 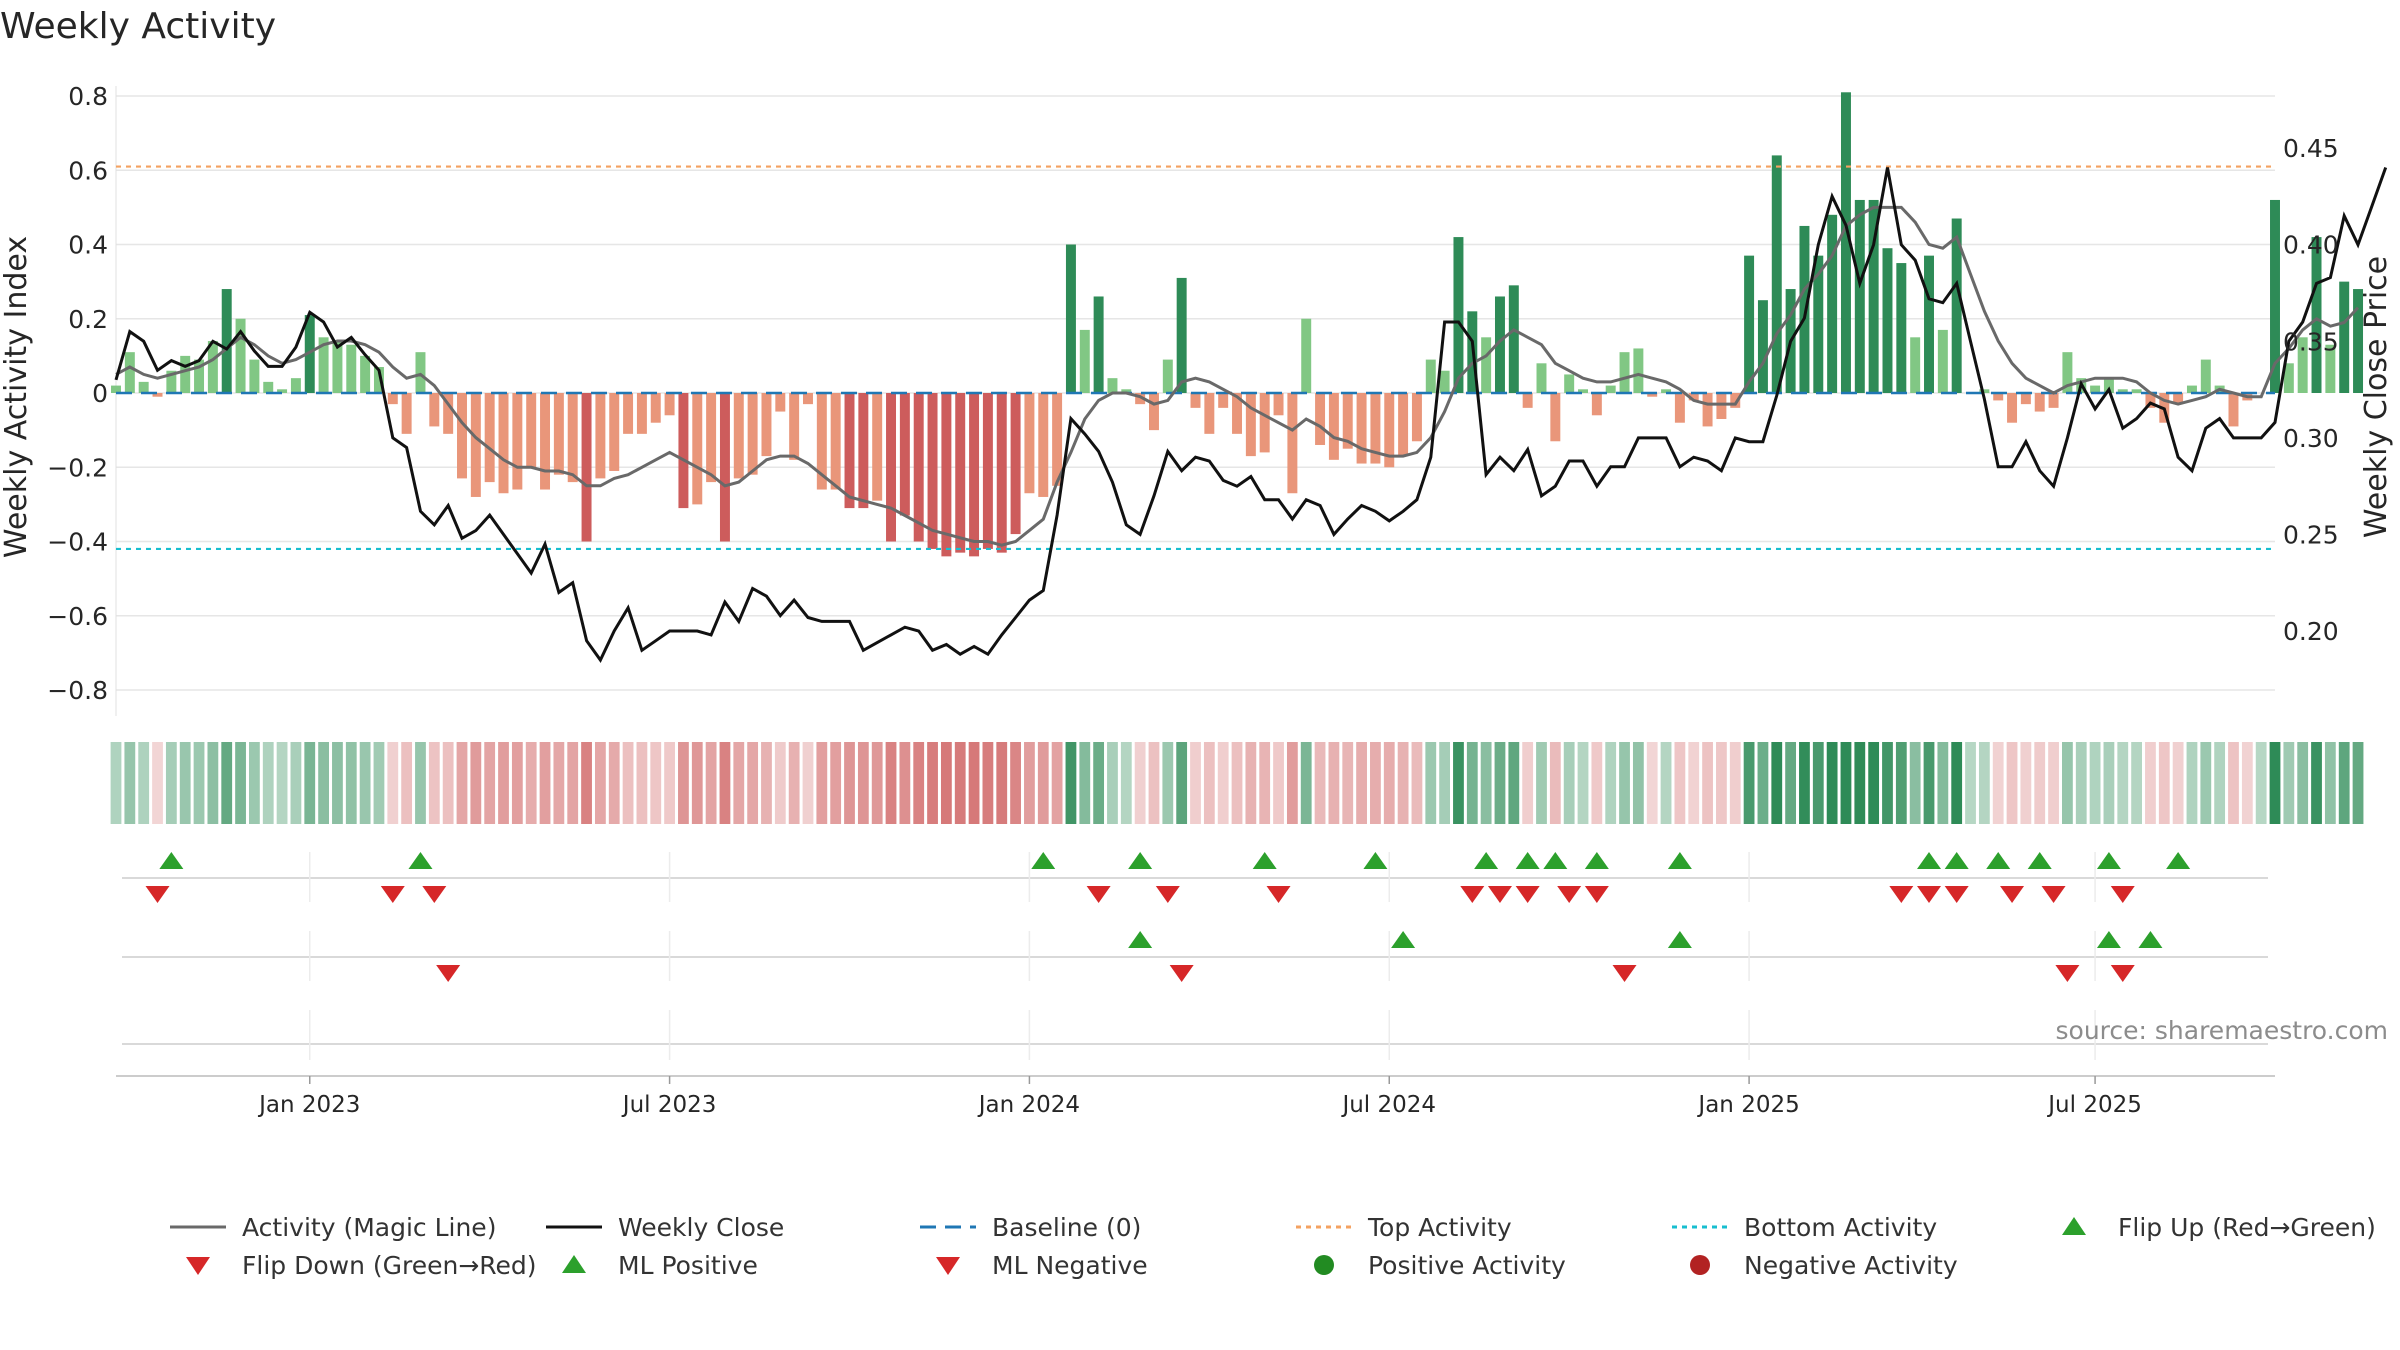 What do you see at coordinates (2094, 1105) in the screenshot?
I see `x-tick-label: Jul 2025` at bounding box center [2094, 1105].